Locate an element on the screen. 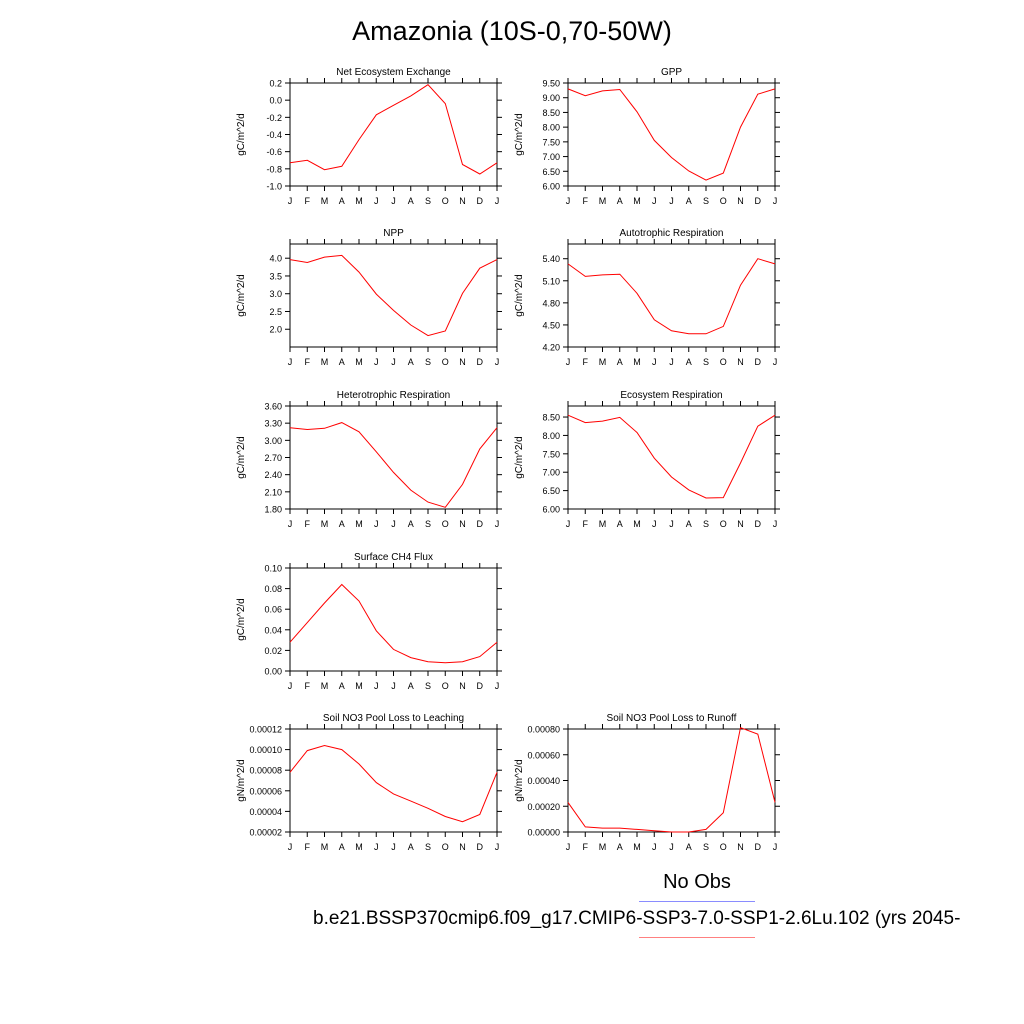 The image size is (1024, 1024). y-tick-label: -0.6 is located at coordinates (274, 152).